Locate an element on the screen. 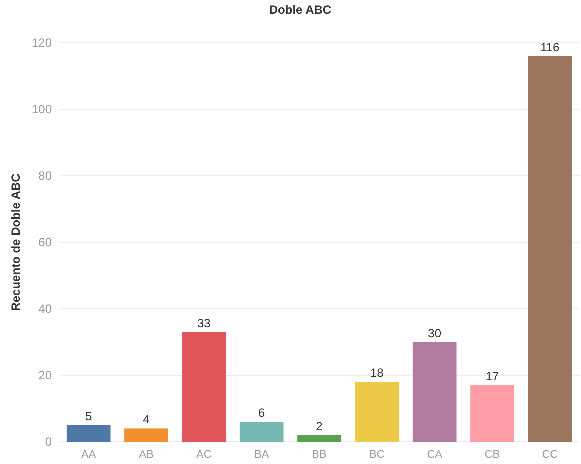 This screenshot has height=464, width=581. y-axis-title: Recuento de Doble ABC is located at coordinates (16, 242).